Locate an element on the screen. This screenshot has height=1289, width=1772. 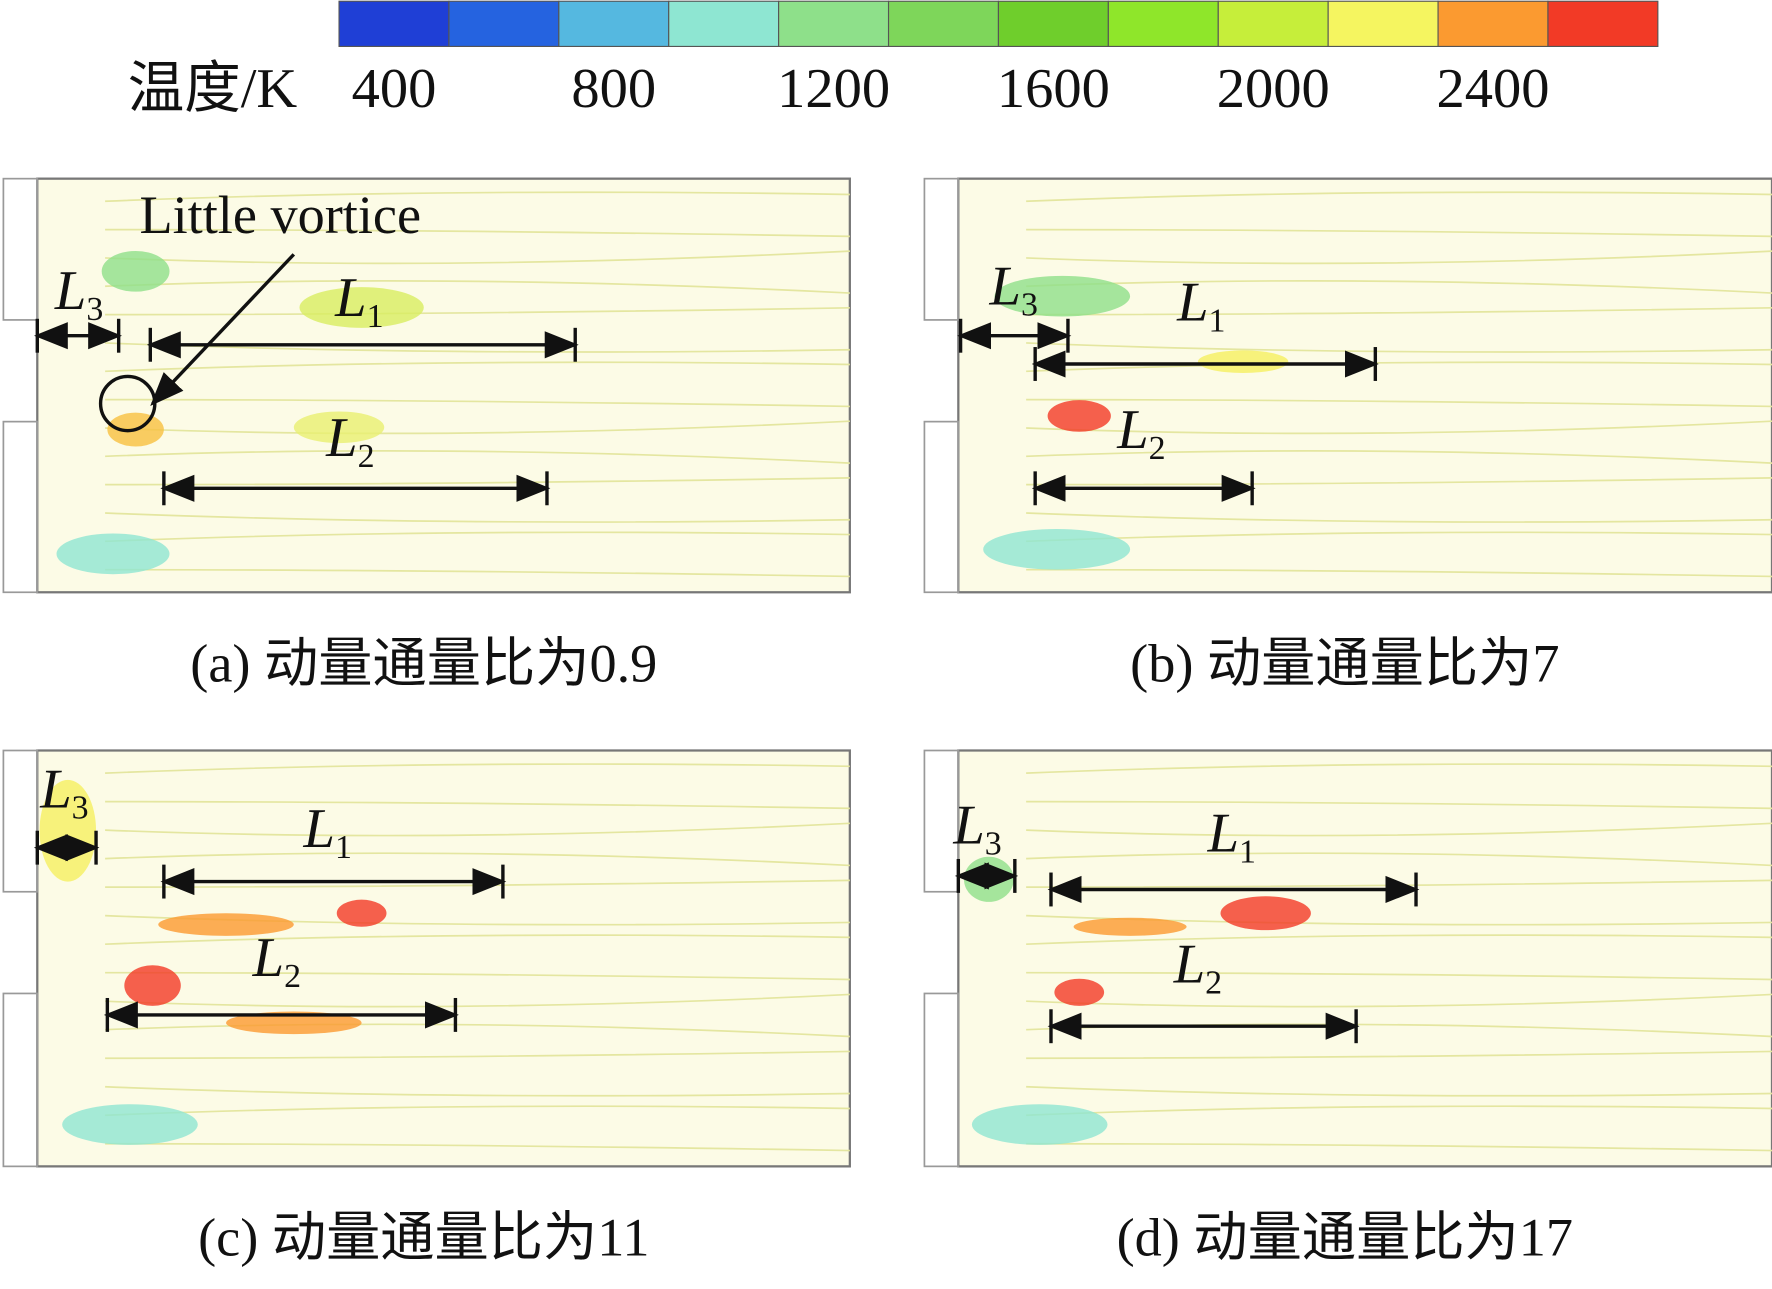
colorbar-tick-label: 800 is located at coordinates (613, 89).